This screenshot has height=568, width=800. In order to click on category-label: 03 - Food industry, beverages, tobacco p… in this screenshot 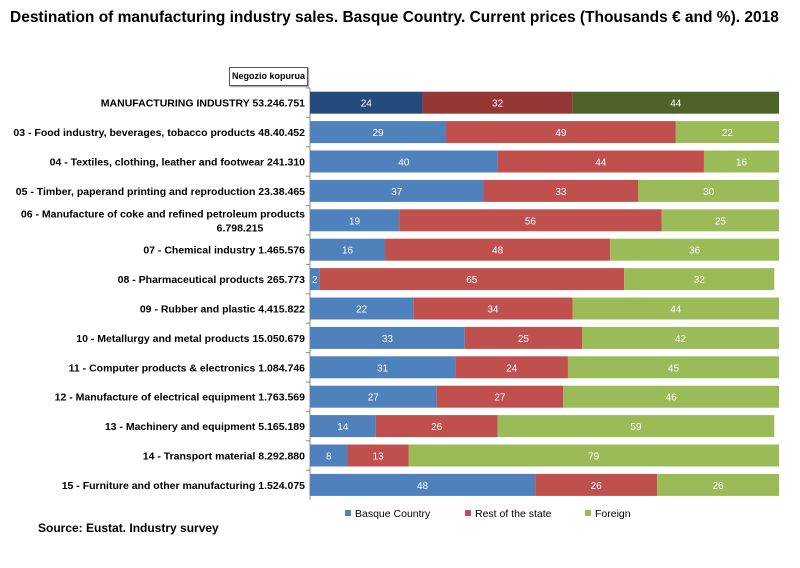, I will do `click(159, 133)`.